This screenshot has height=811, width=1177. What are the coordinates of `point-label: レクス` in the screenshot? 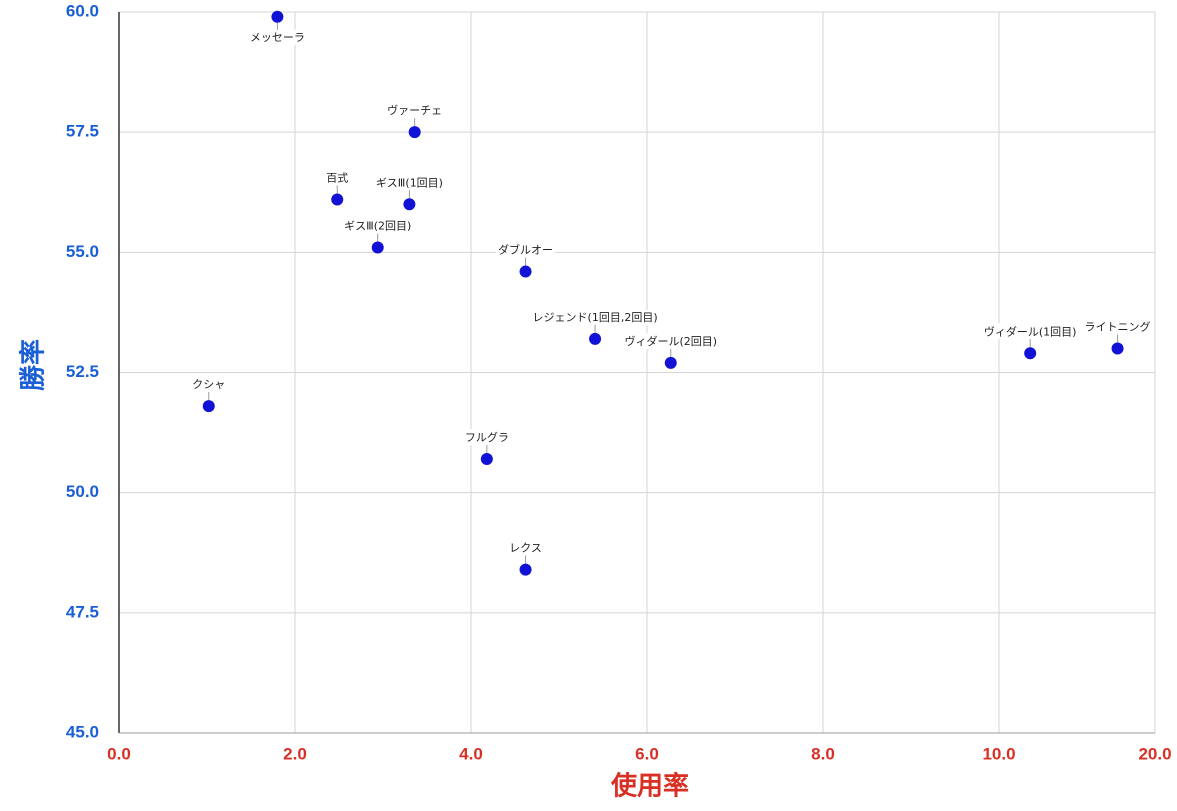 It's located at (525, 548).